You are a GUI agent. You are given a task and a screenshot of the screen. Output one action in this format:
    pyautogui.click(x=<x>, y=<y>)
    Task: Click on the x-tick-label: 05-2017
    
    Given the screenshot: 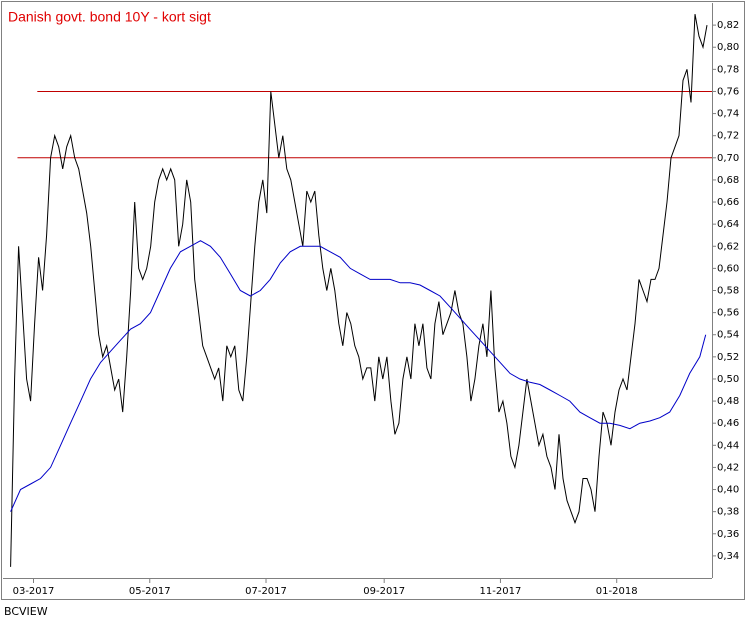 What is the action you would take?
    pyautogui.click(x=150, y=591)
    